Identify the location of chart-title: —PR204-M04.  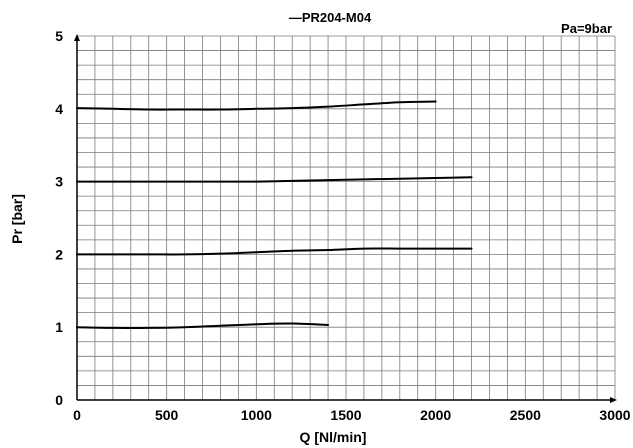
(330, 17).